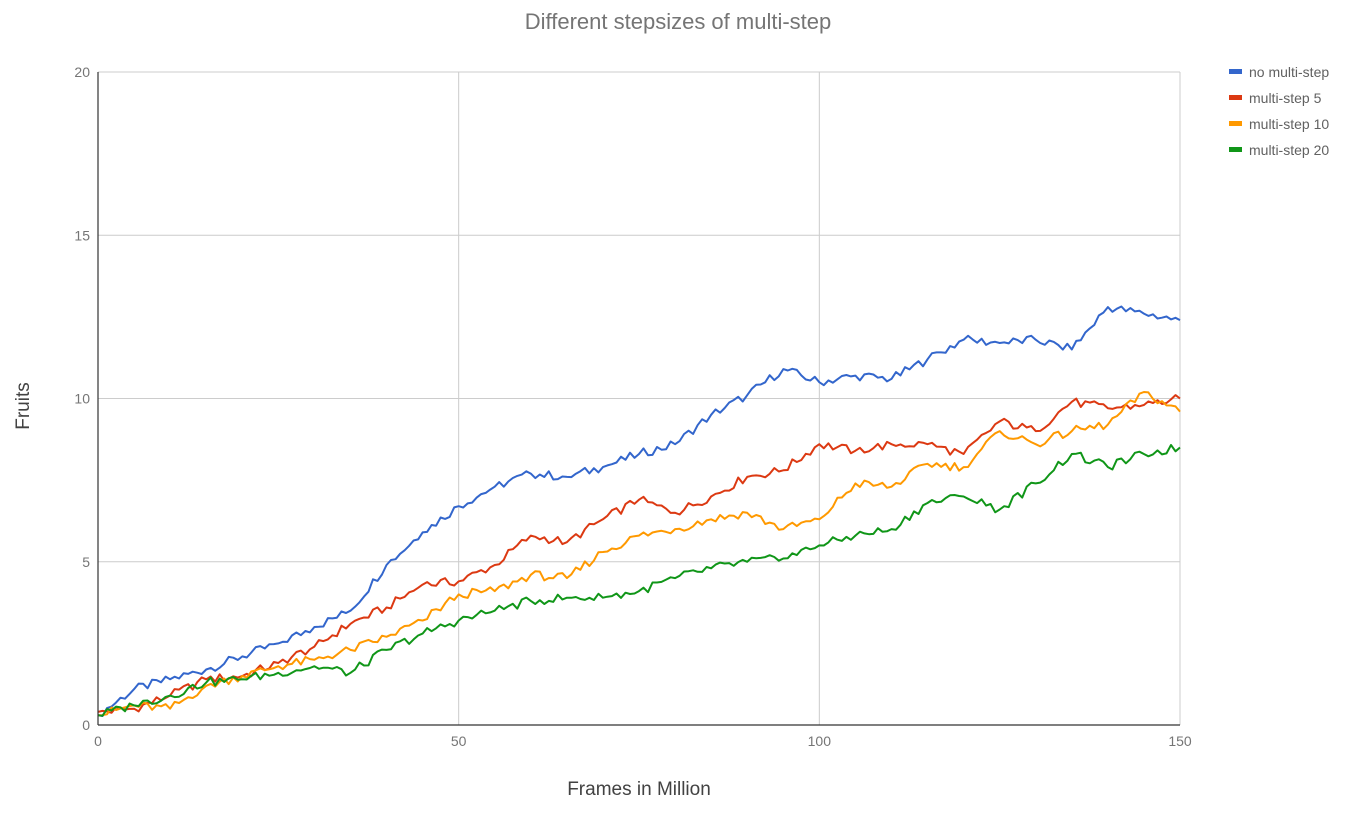 This screenshot has height=816, width=1358. I want to click on y-tick-label: 0, so click(86, 725).